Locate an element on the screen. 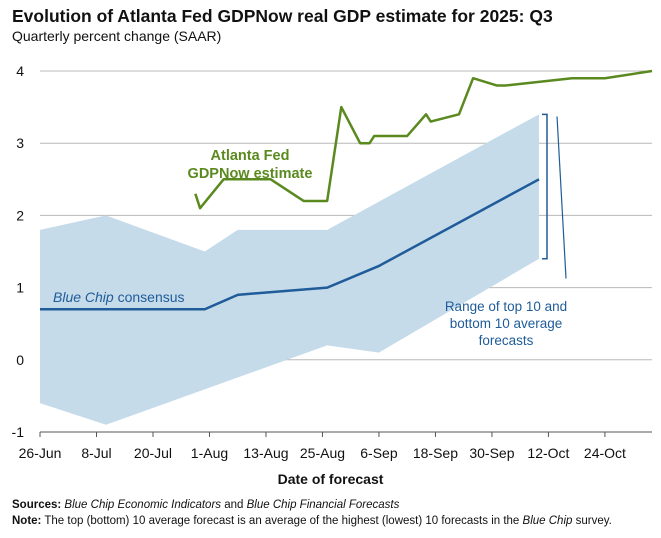  consensus-label-italic: Blue Chip is located at coordinates (83, 297).